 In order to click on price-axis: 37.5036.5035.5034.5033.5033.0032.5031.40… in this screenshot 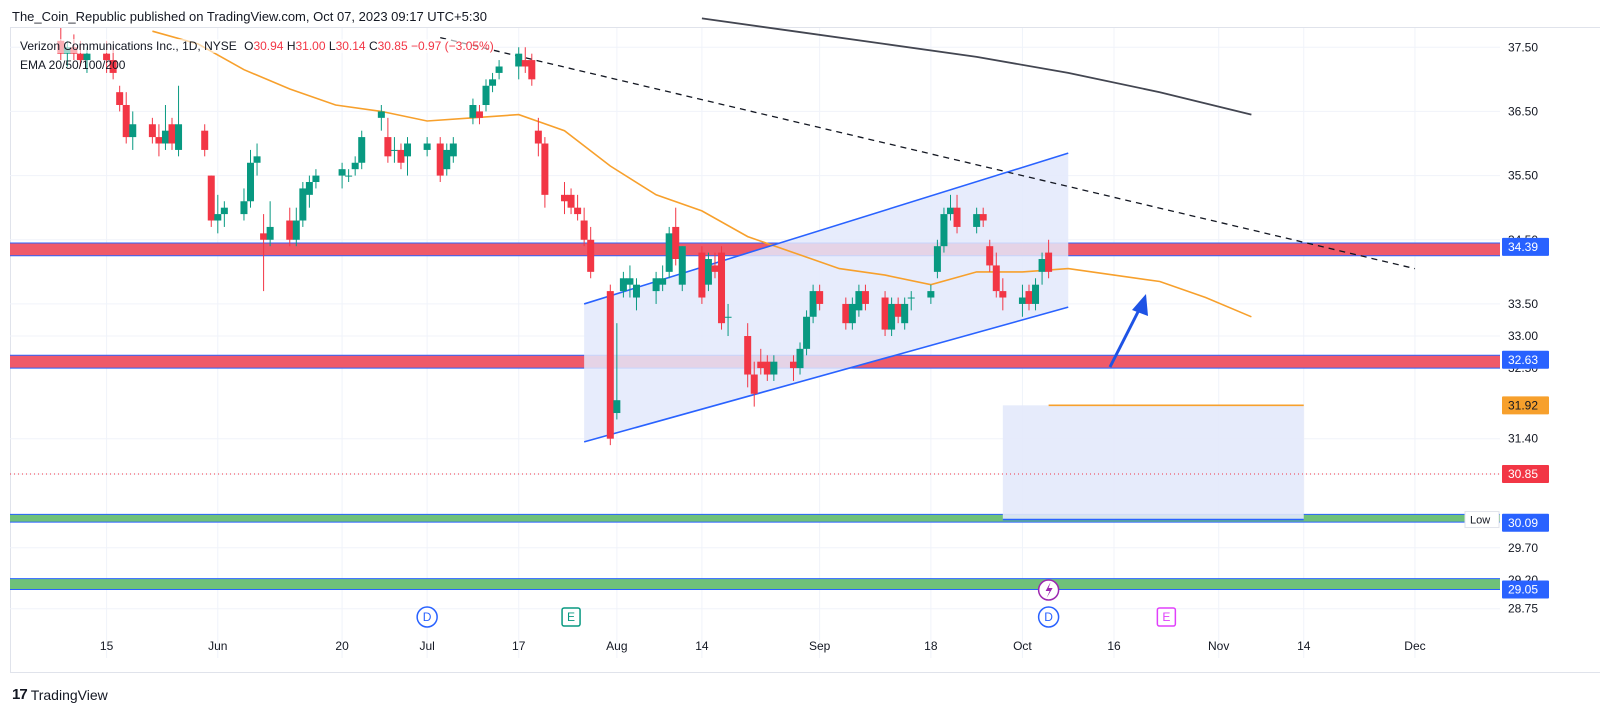, I will do `click(1506, 328)`.